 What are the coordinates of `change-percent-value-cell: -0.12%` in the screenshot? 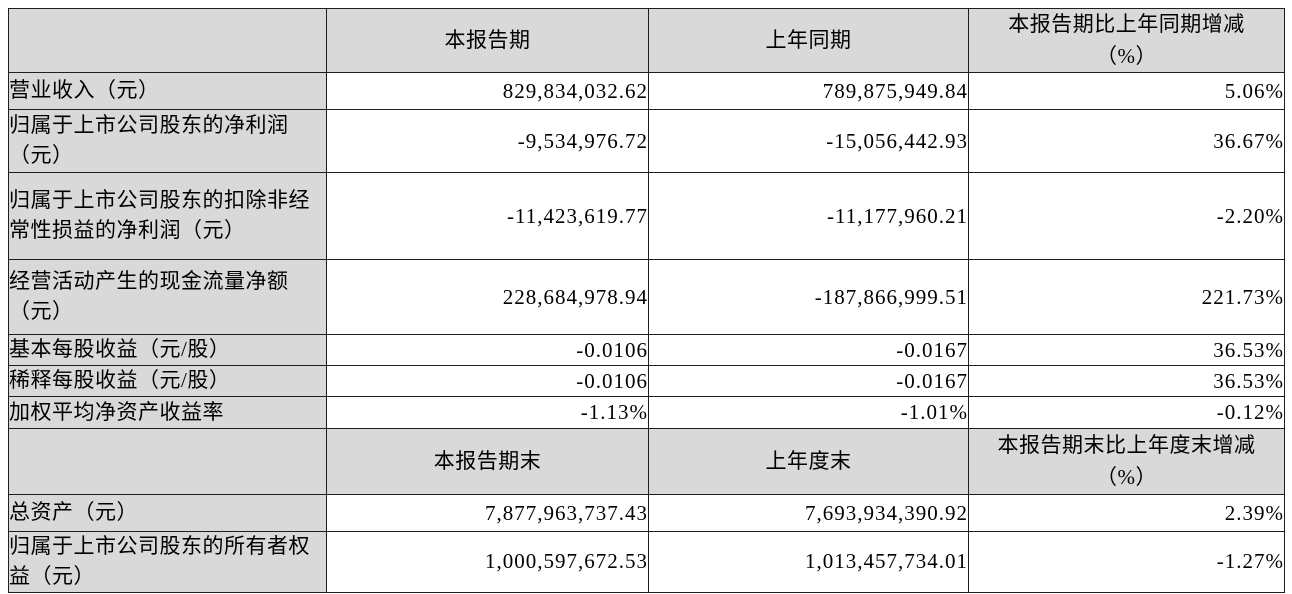 It's located at (1126, 412).